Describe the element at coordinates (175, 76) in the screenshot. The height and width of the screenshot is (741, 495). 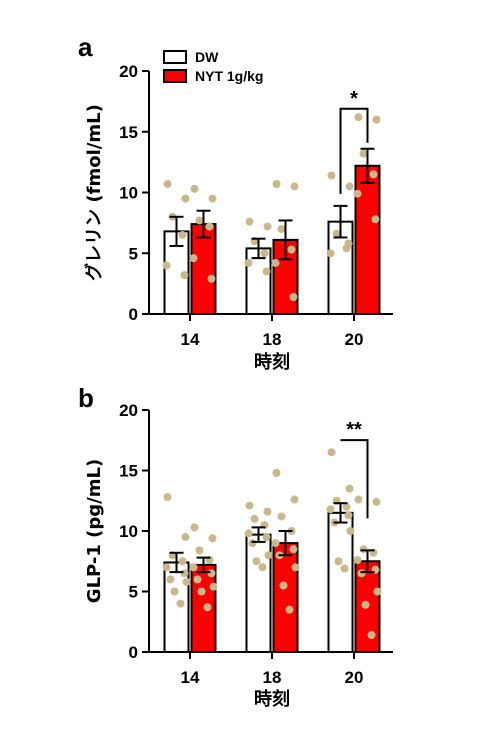
I see `legend-swatch-nyt` at that location.